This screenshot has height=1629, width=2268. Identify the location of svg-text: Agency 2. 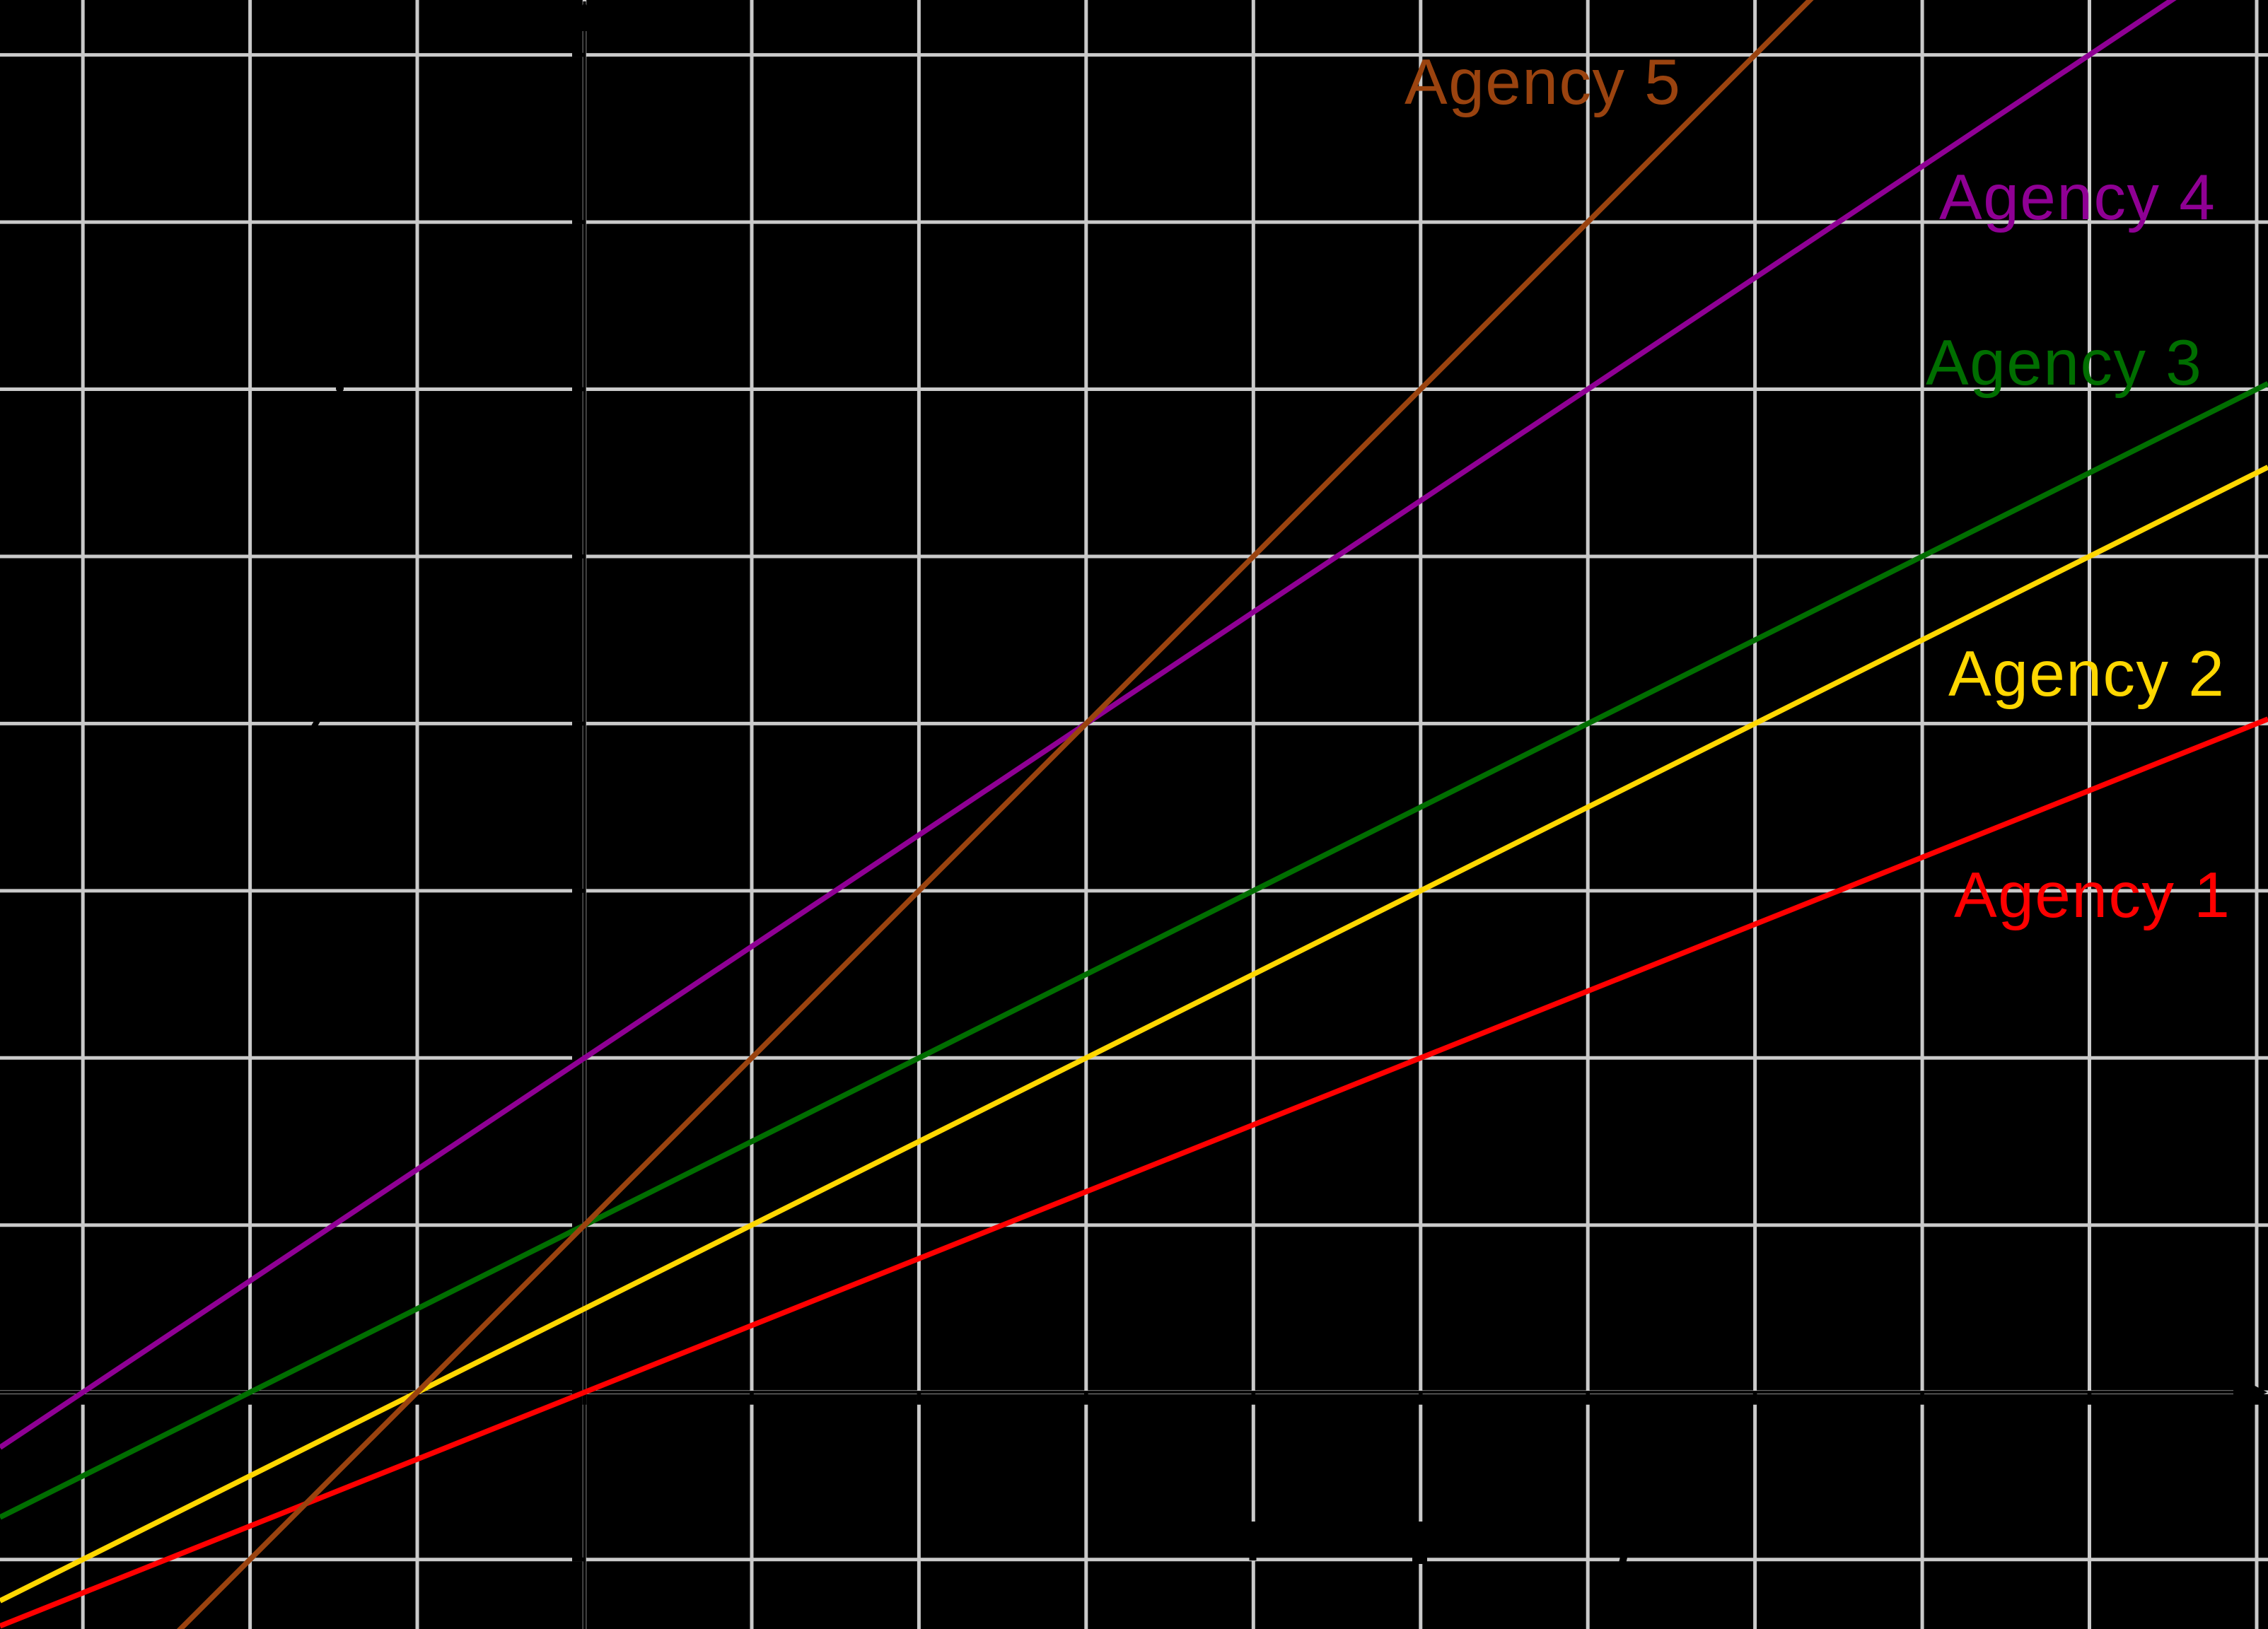
(2086, 674).